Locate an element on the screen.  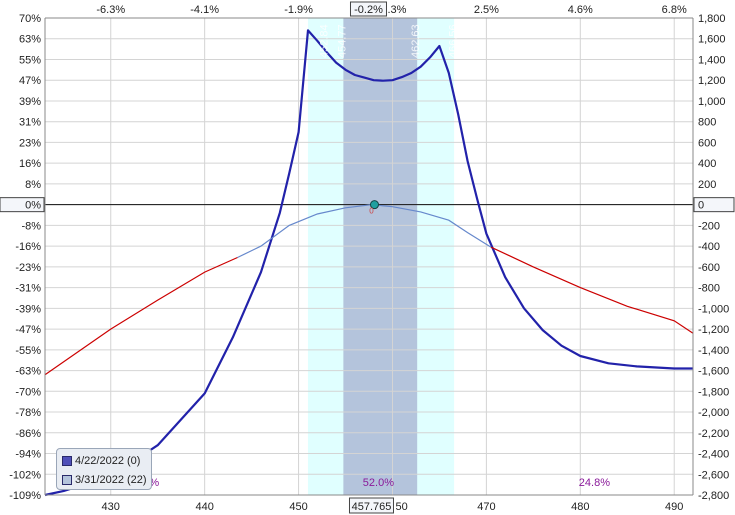
left-tick-label-14: -39% is located at coordinates (28, 309).